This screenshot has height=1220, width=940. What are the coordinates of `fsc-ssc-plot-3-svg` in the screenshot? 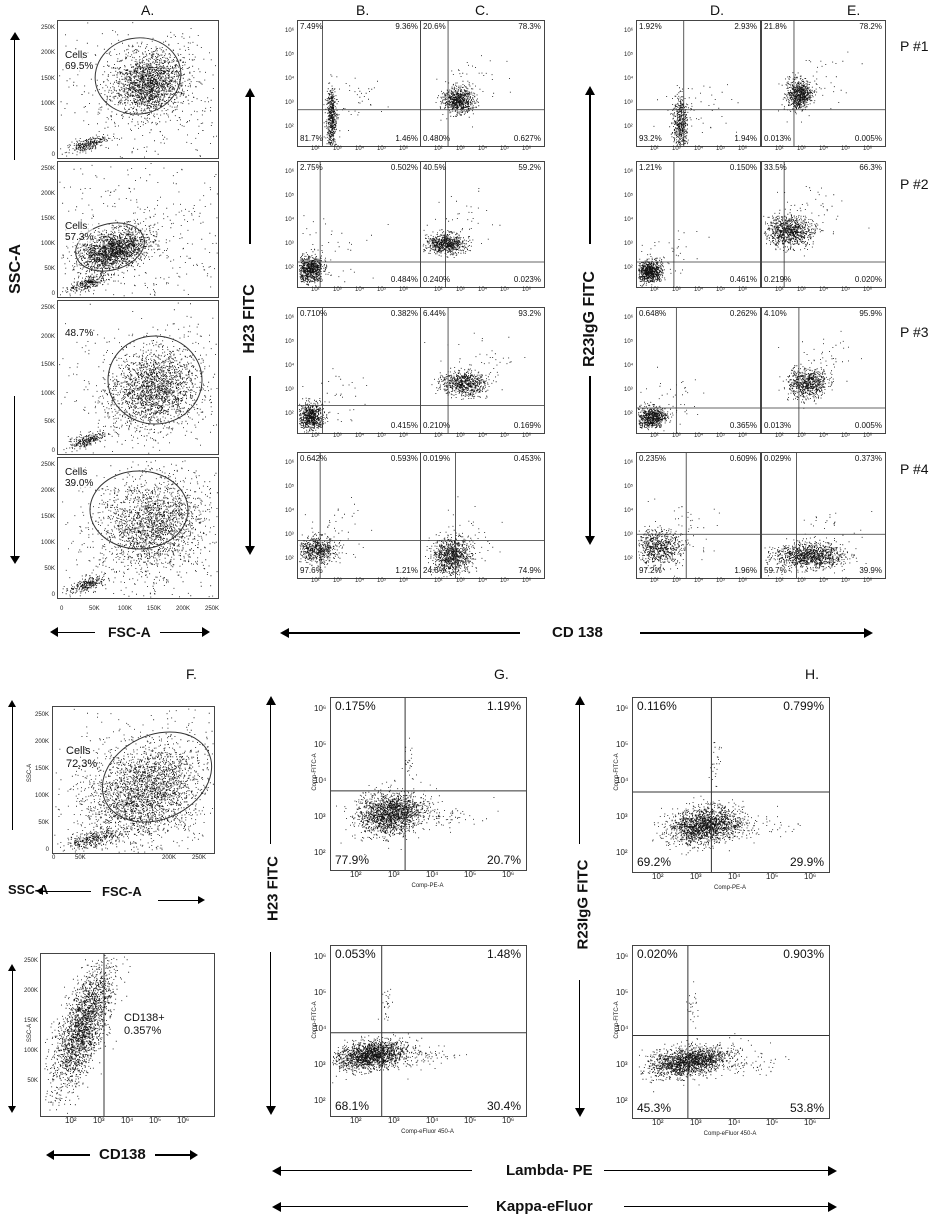 It's located at (138, 378).